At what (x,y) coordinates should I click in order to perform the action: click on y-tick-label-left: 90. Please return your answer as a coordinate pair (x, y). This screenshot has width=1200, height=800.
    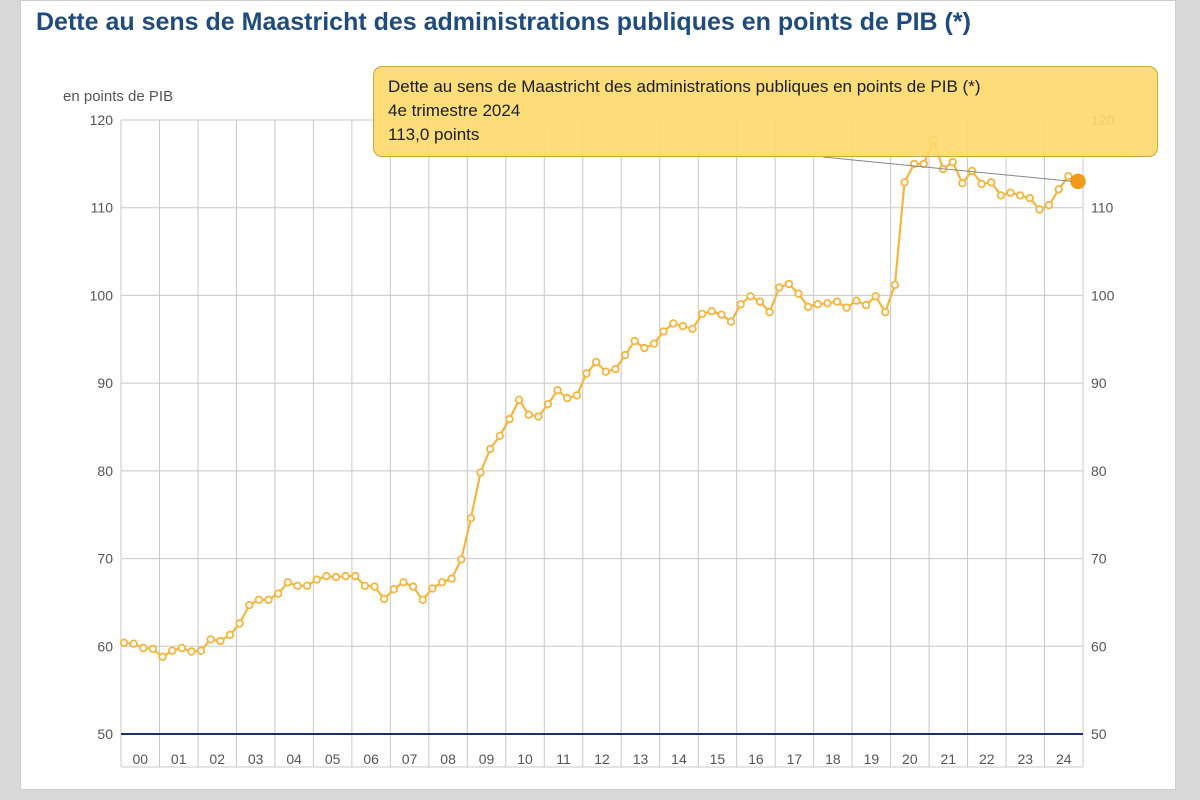
    Looking at the image, I should click on (105, 383).